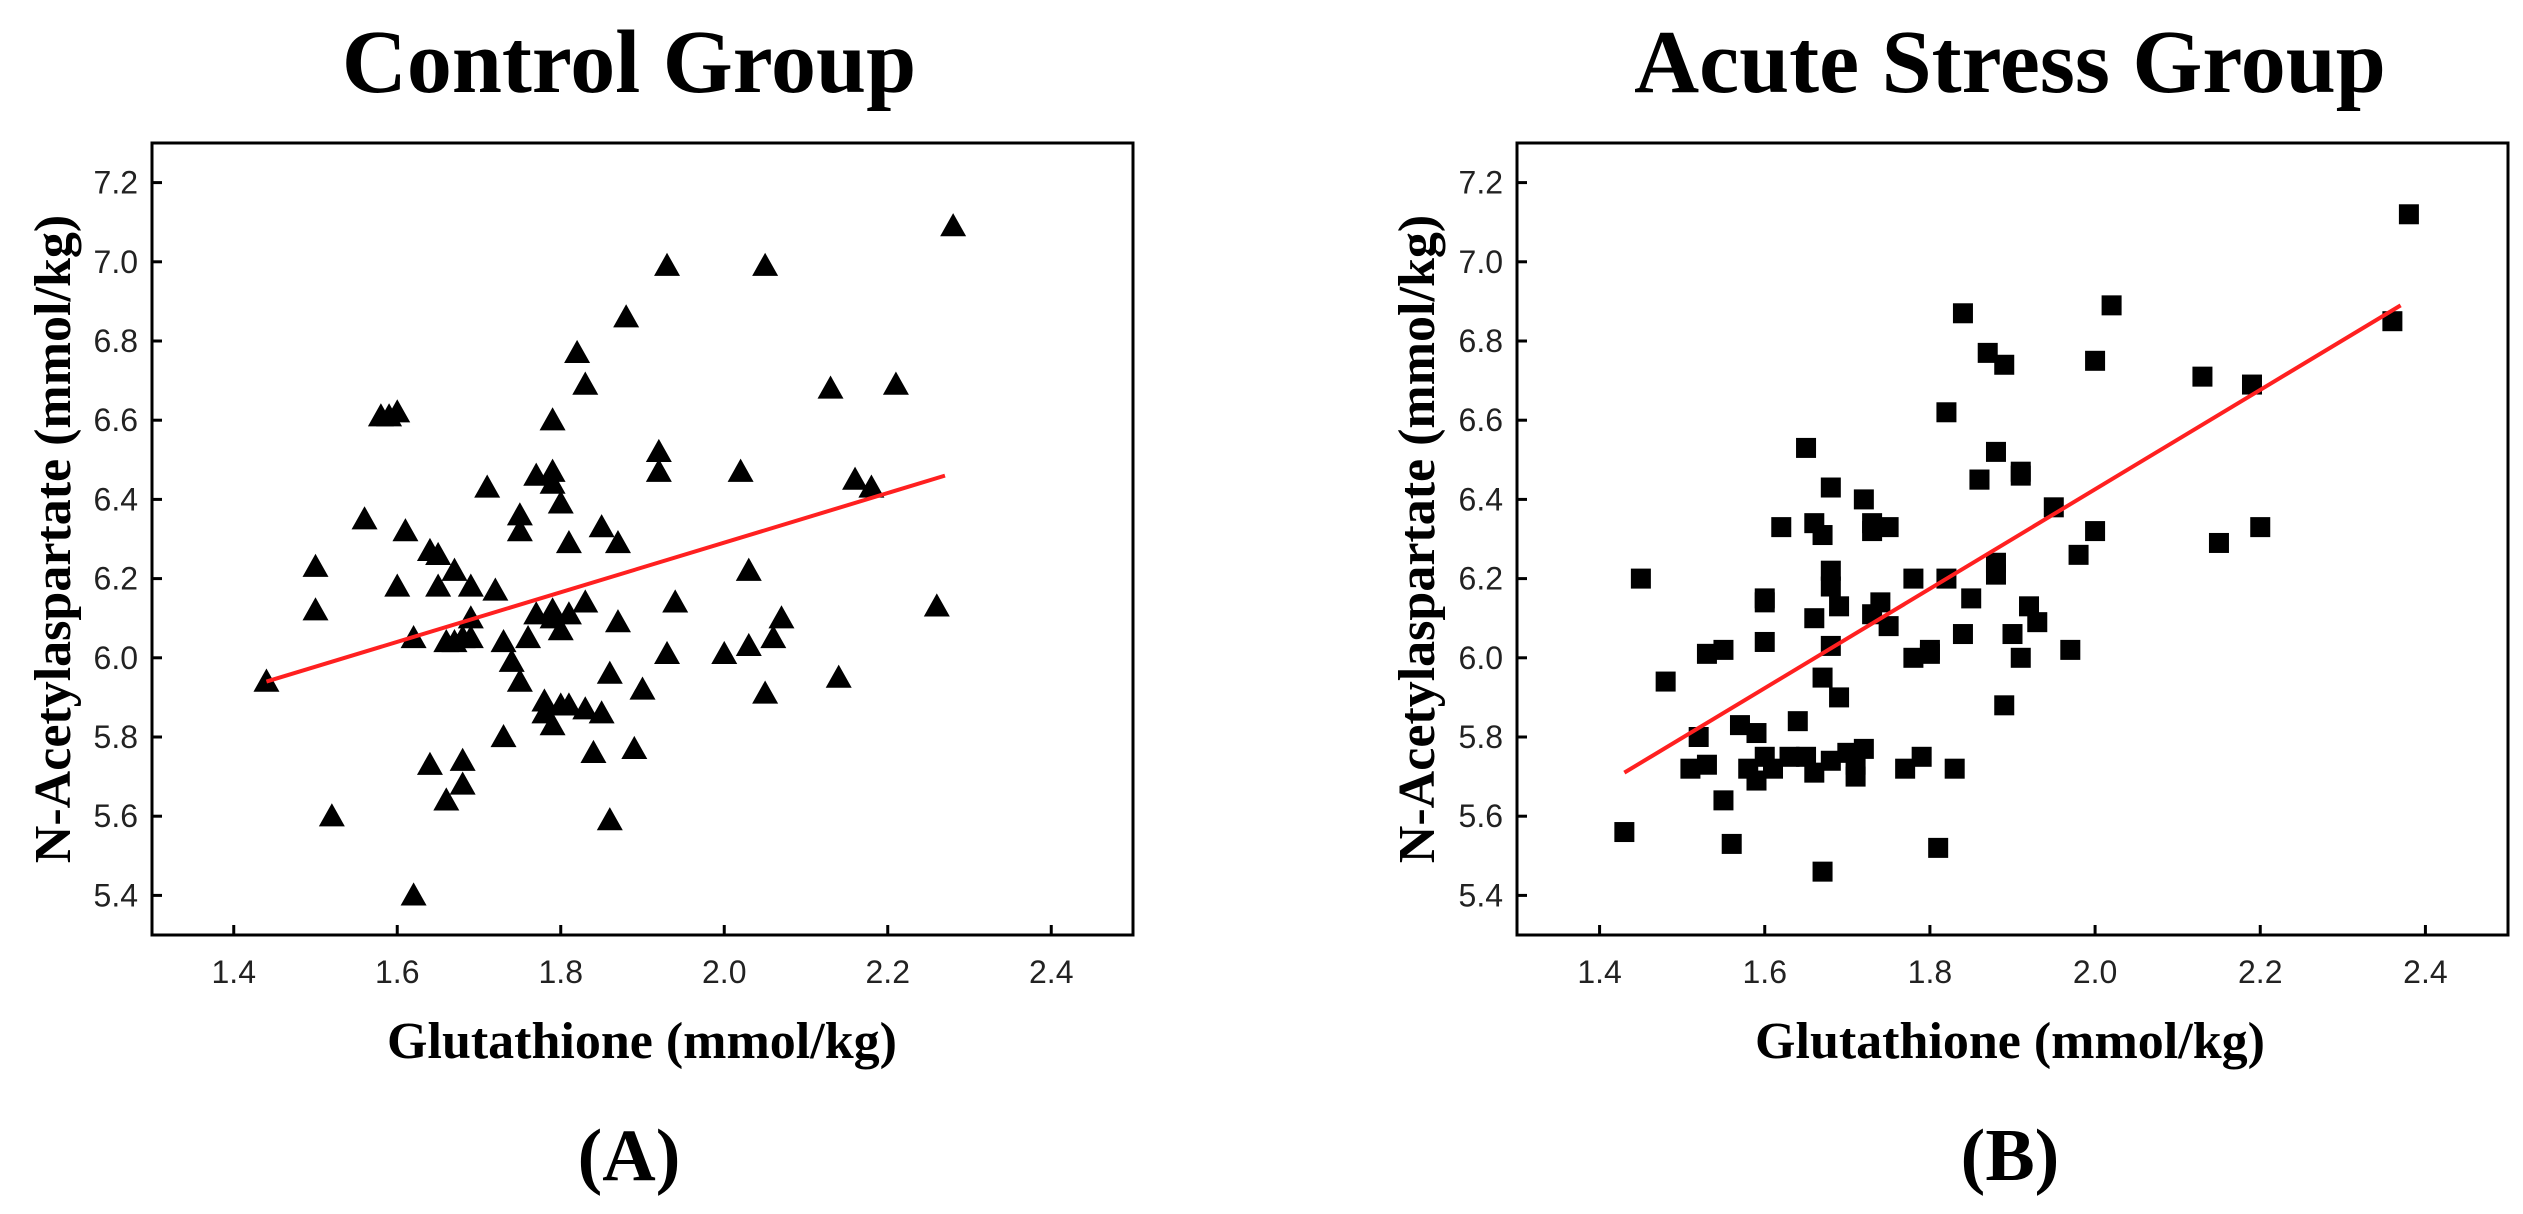  Describe the element at coordinates (1481, 499) in the screenshot. I see `y-tick-label: 6.4` at that location.